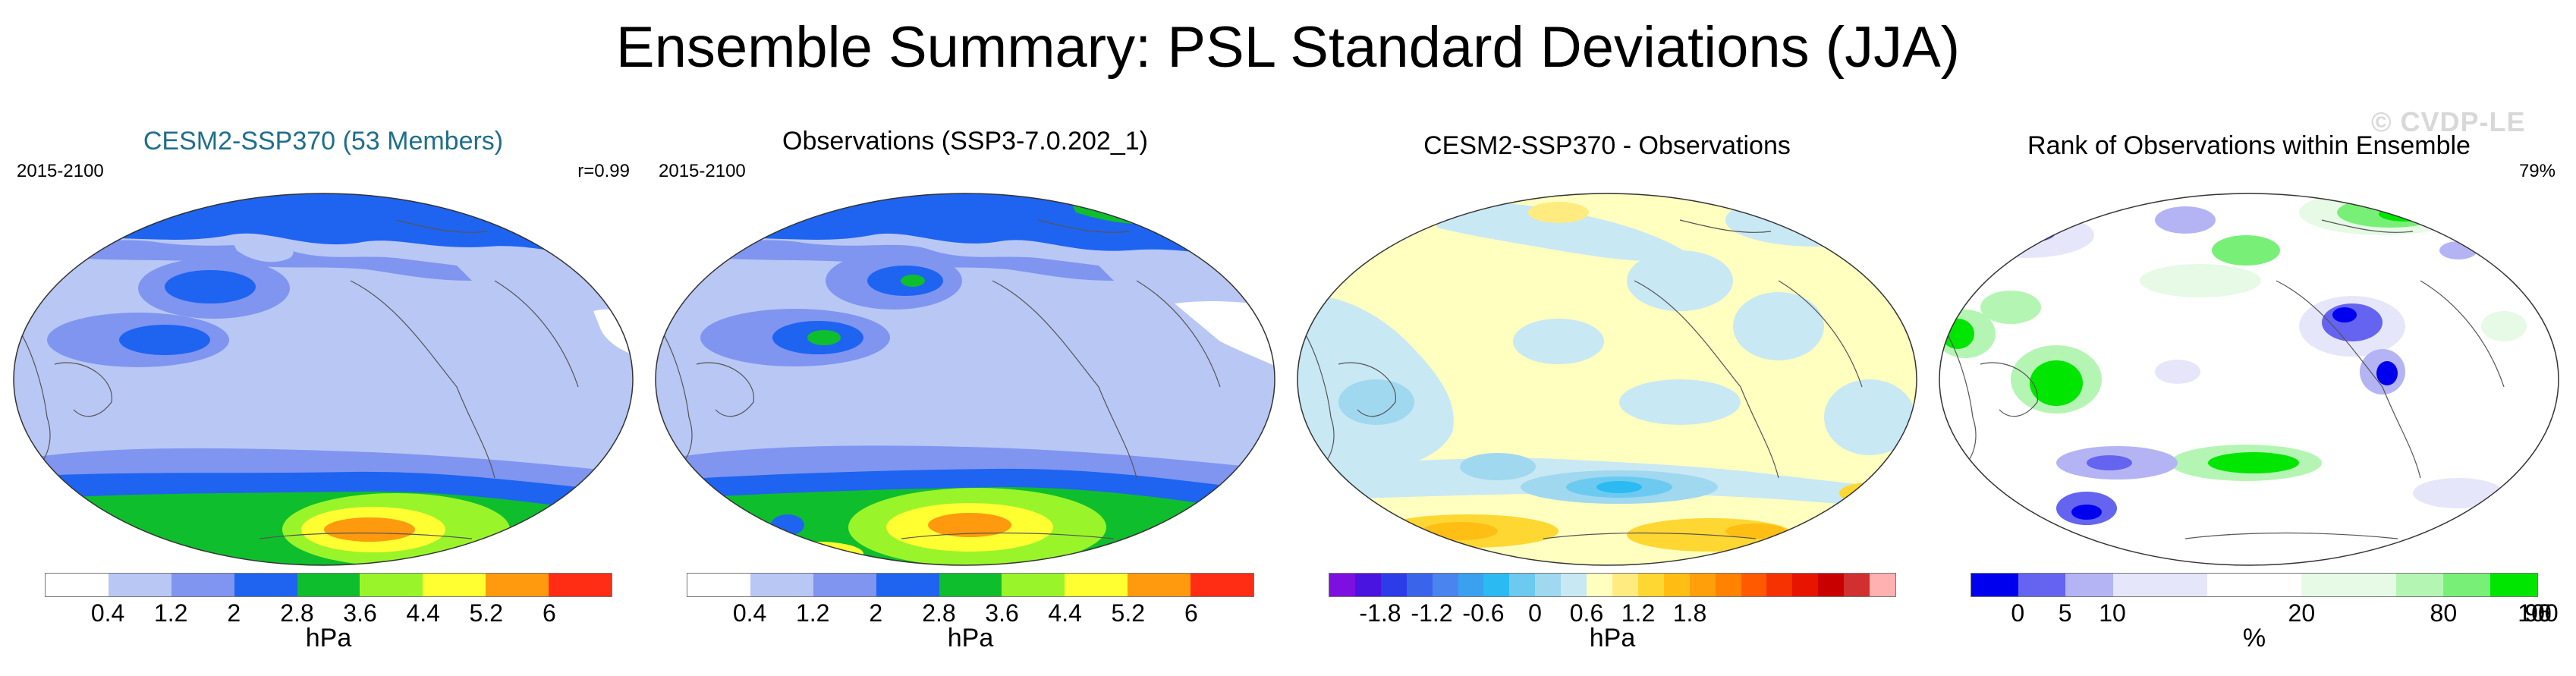  I want to click on colorbar-tick-label: 80, so click(2444, 613).